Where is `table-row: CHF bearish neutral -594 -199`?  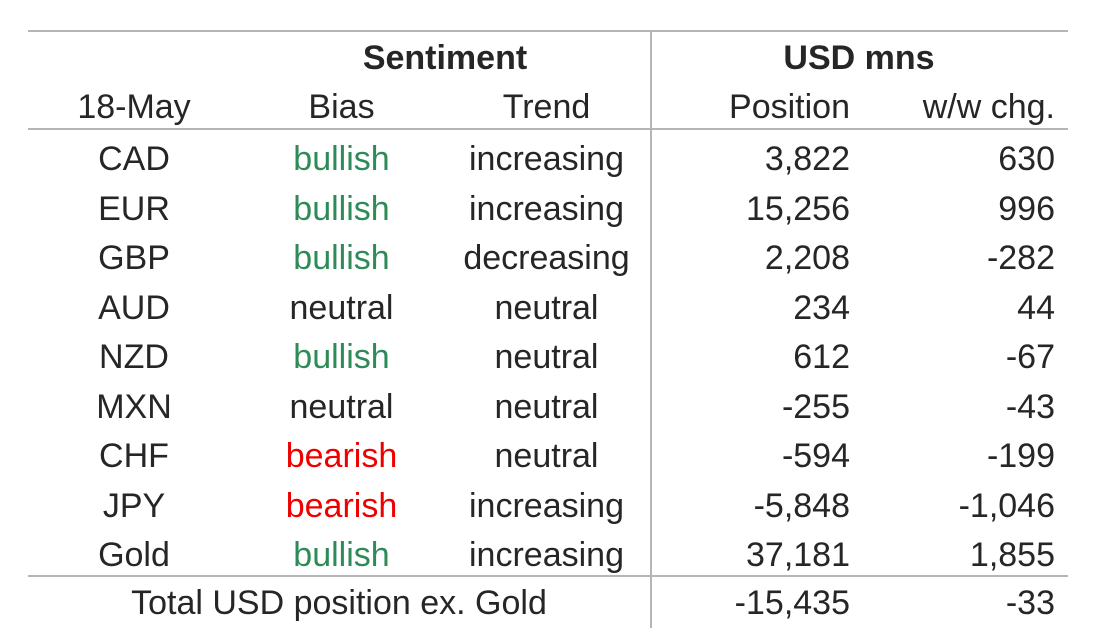
table-row: CHF bearish neutral -594 -199 is located at coordinates (548, 456).